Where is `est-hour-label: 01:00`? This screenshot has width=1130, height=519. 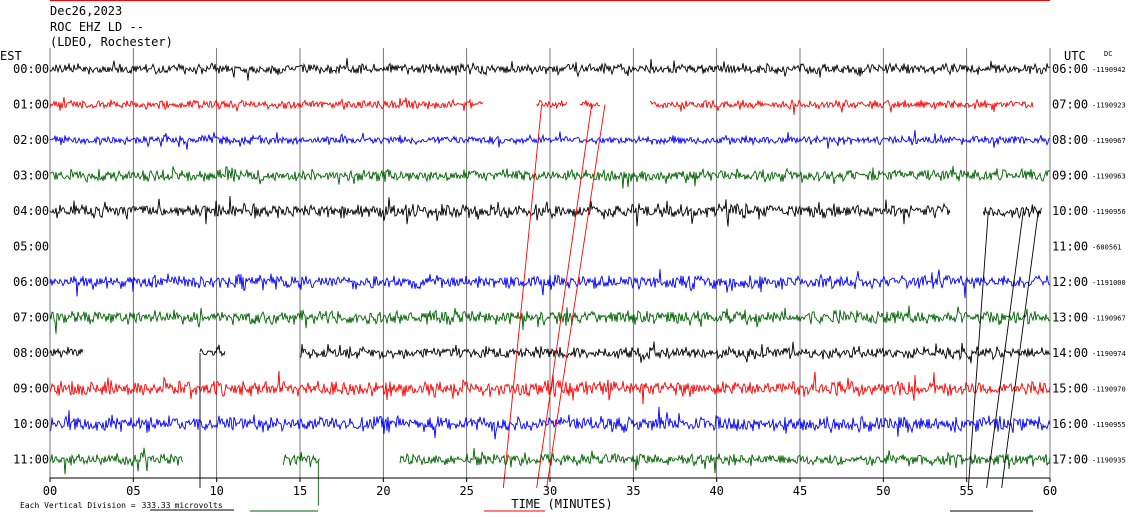
est-hour-label: 01:00 is located at coordinates (31, 105).